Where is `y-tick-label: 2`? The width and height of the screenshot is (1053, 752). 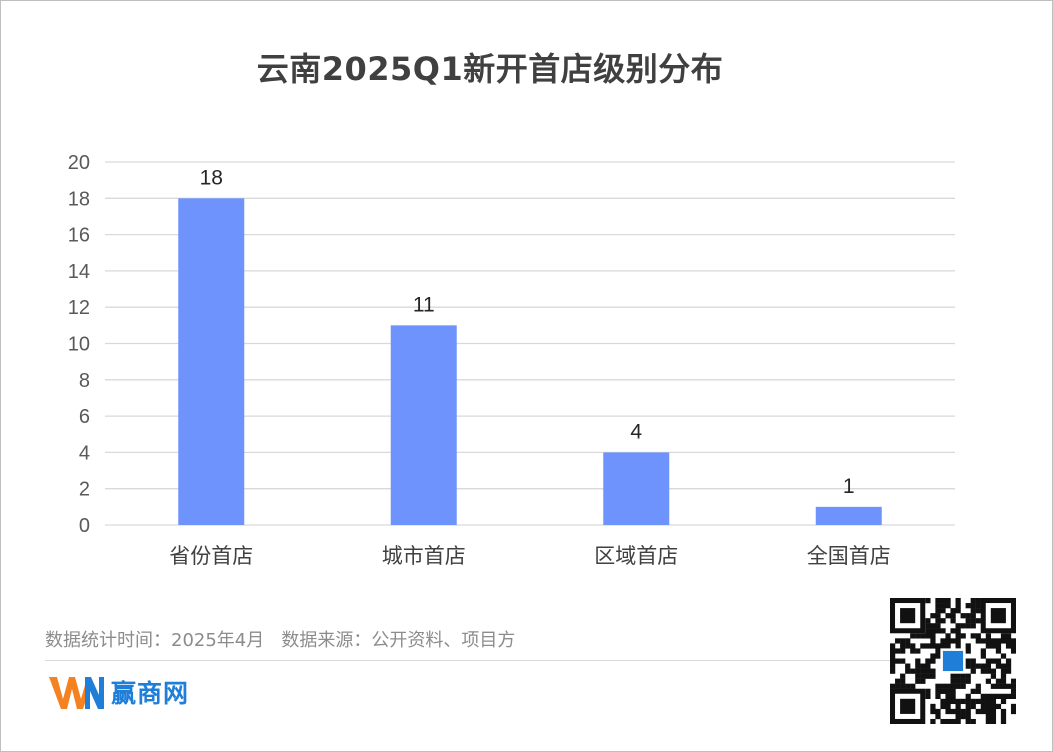 y-tick-label: 2 is located at coordinates (84, 490).